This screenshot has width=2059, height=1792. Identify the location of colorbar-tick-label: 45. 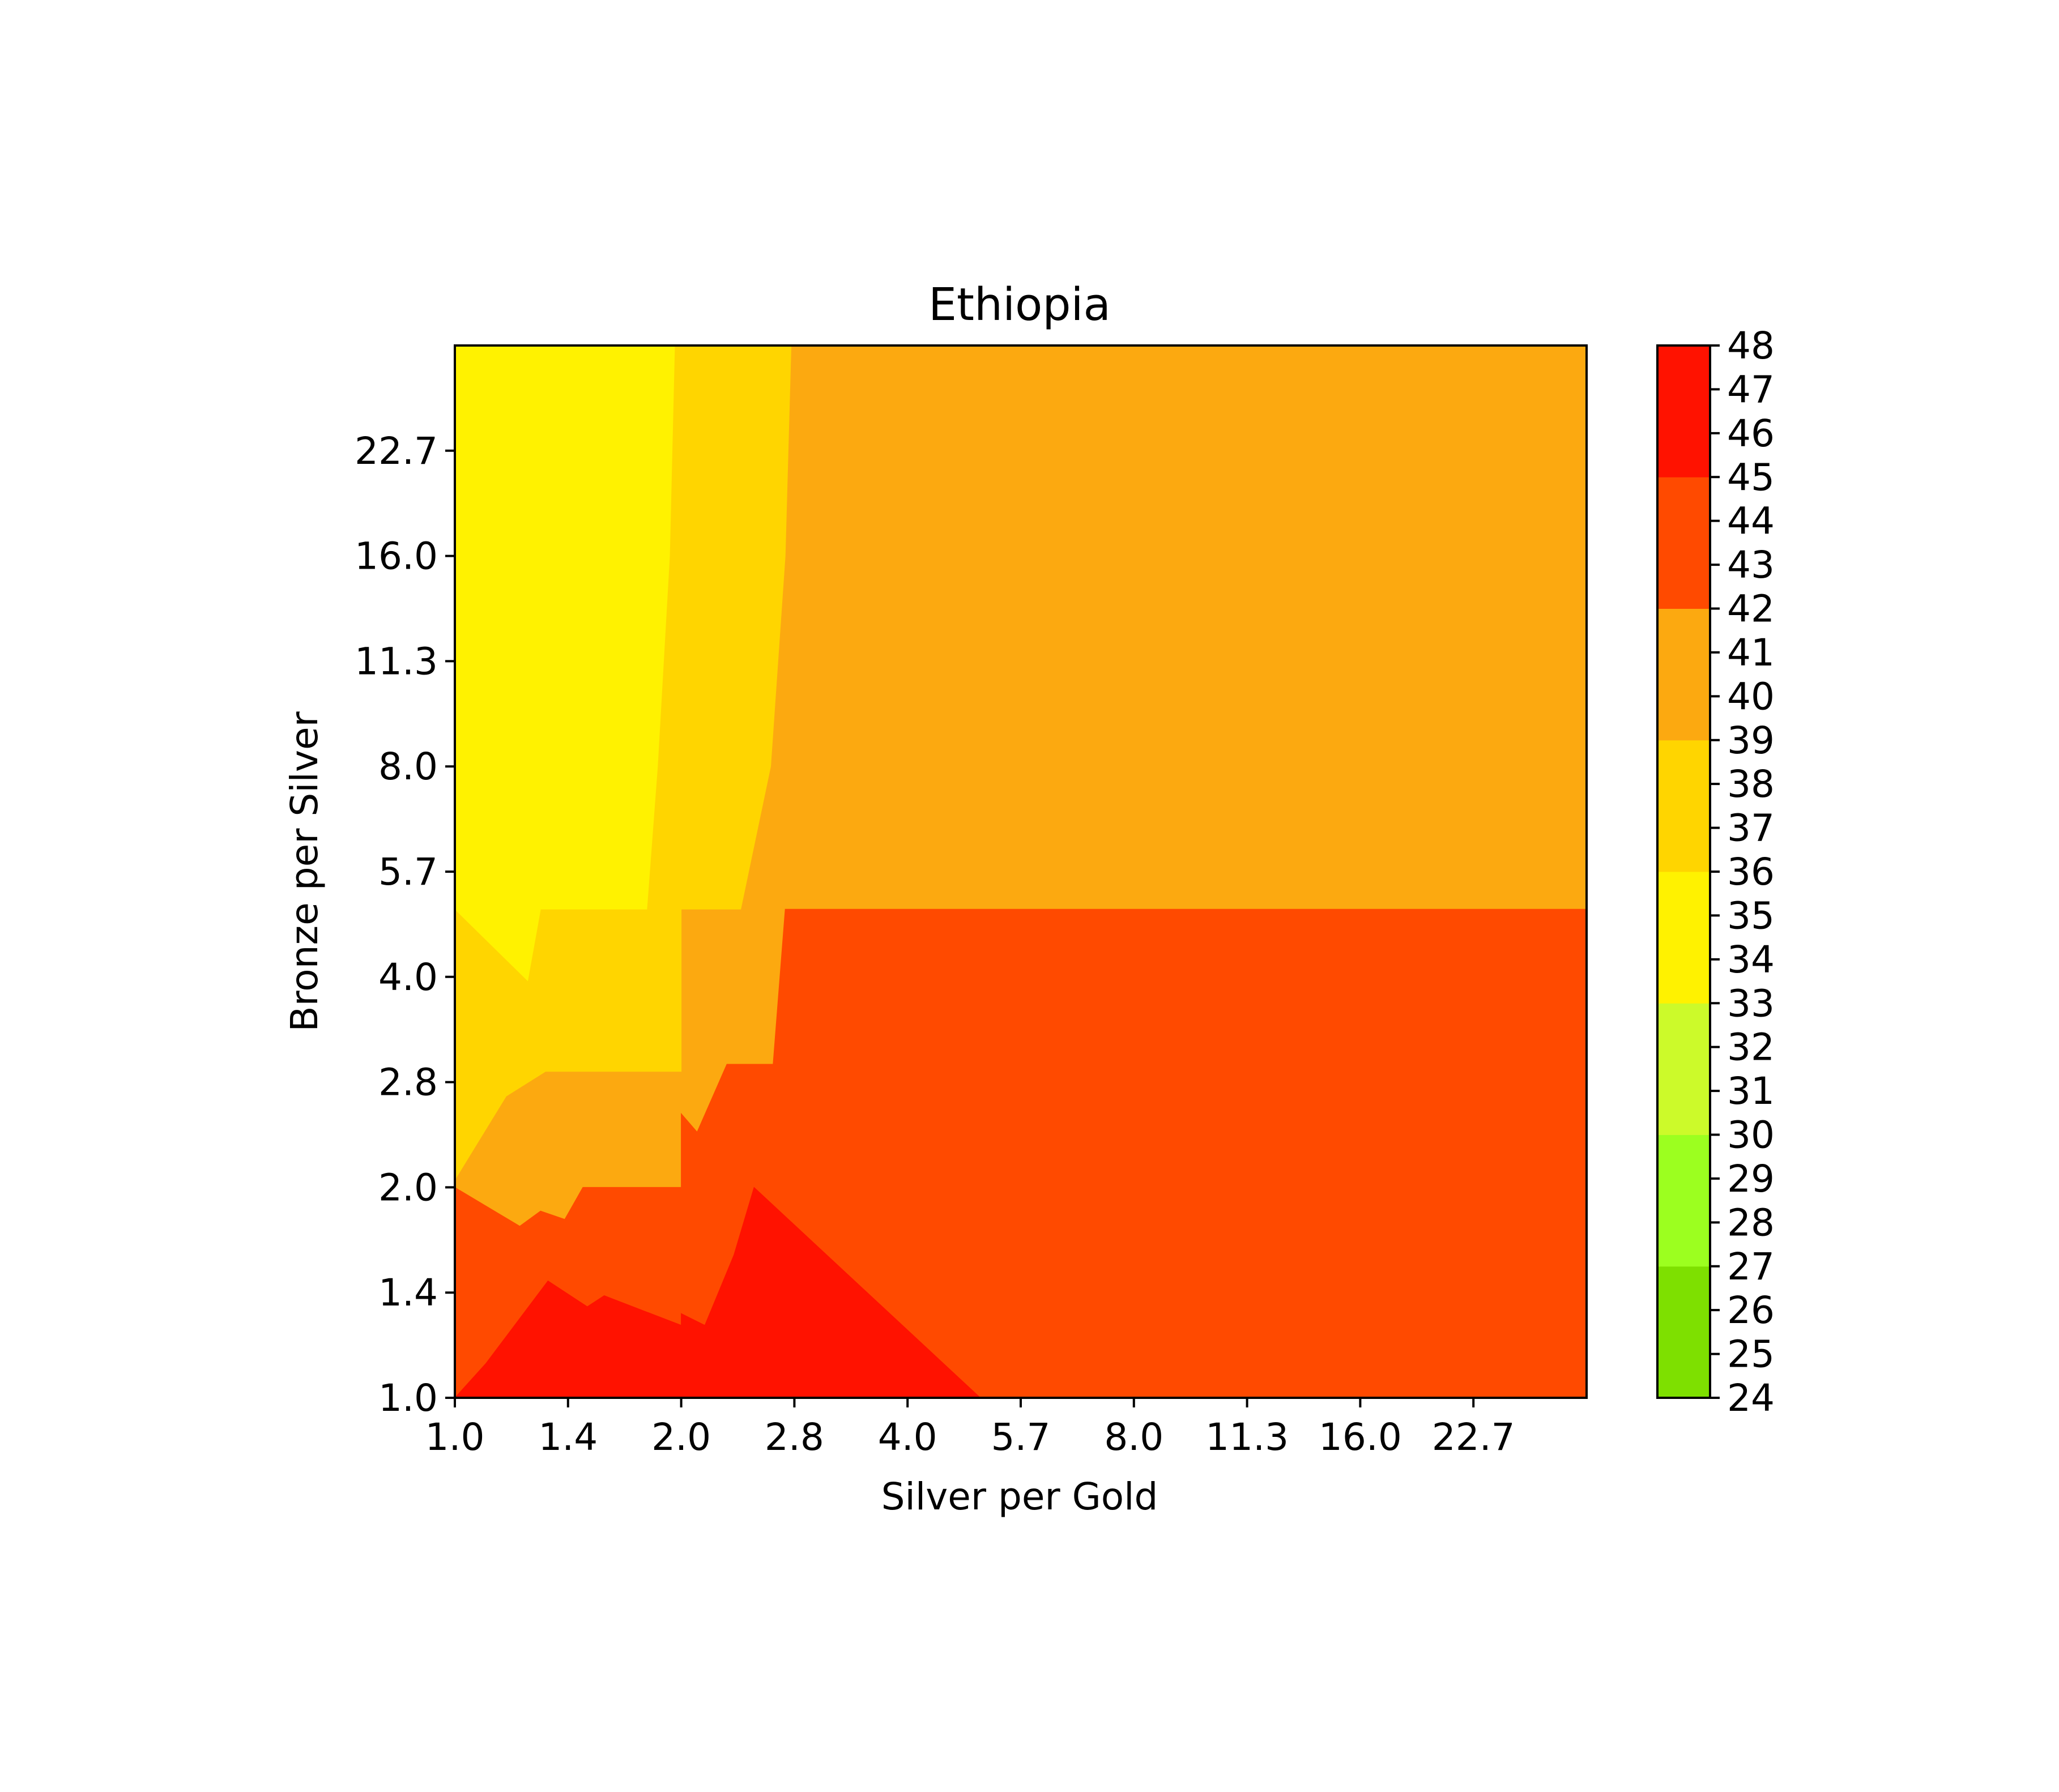
(1751, 477).